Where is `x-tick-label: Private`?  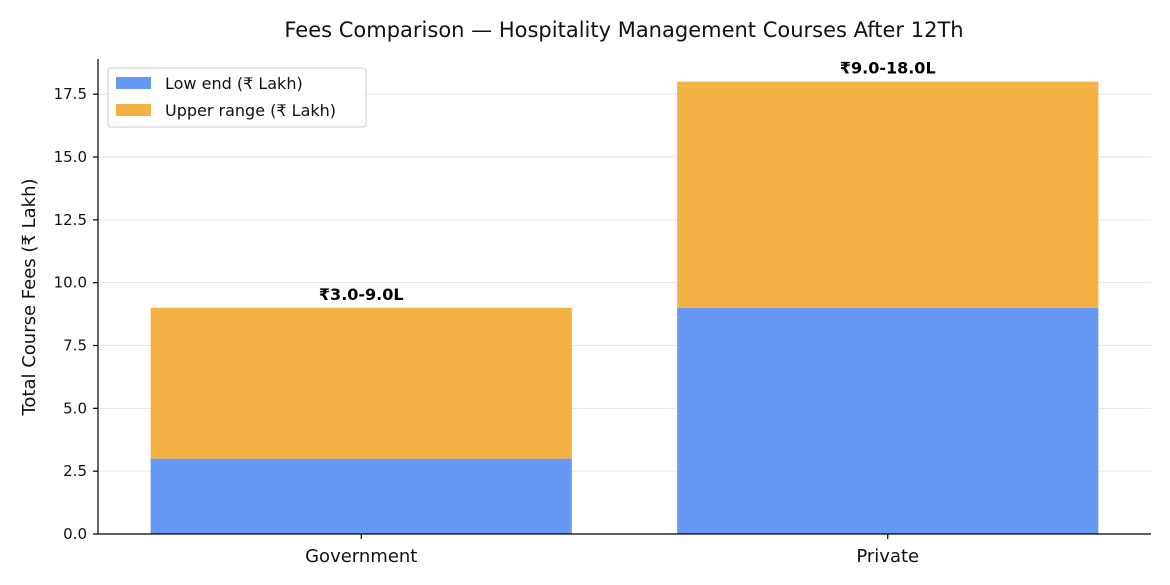 x-tick-label: Private is located at coordinates (887, 556).